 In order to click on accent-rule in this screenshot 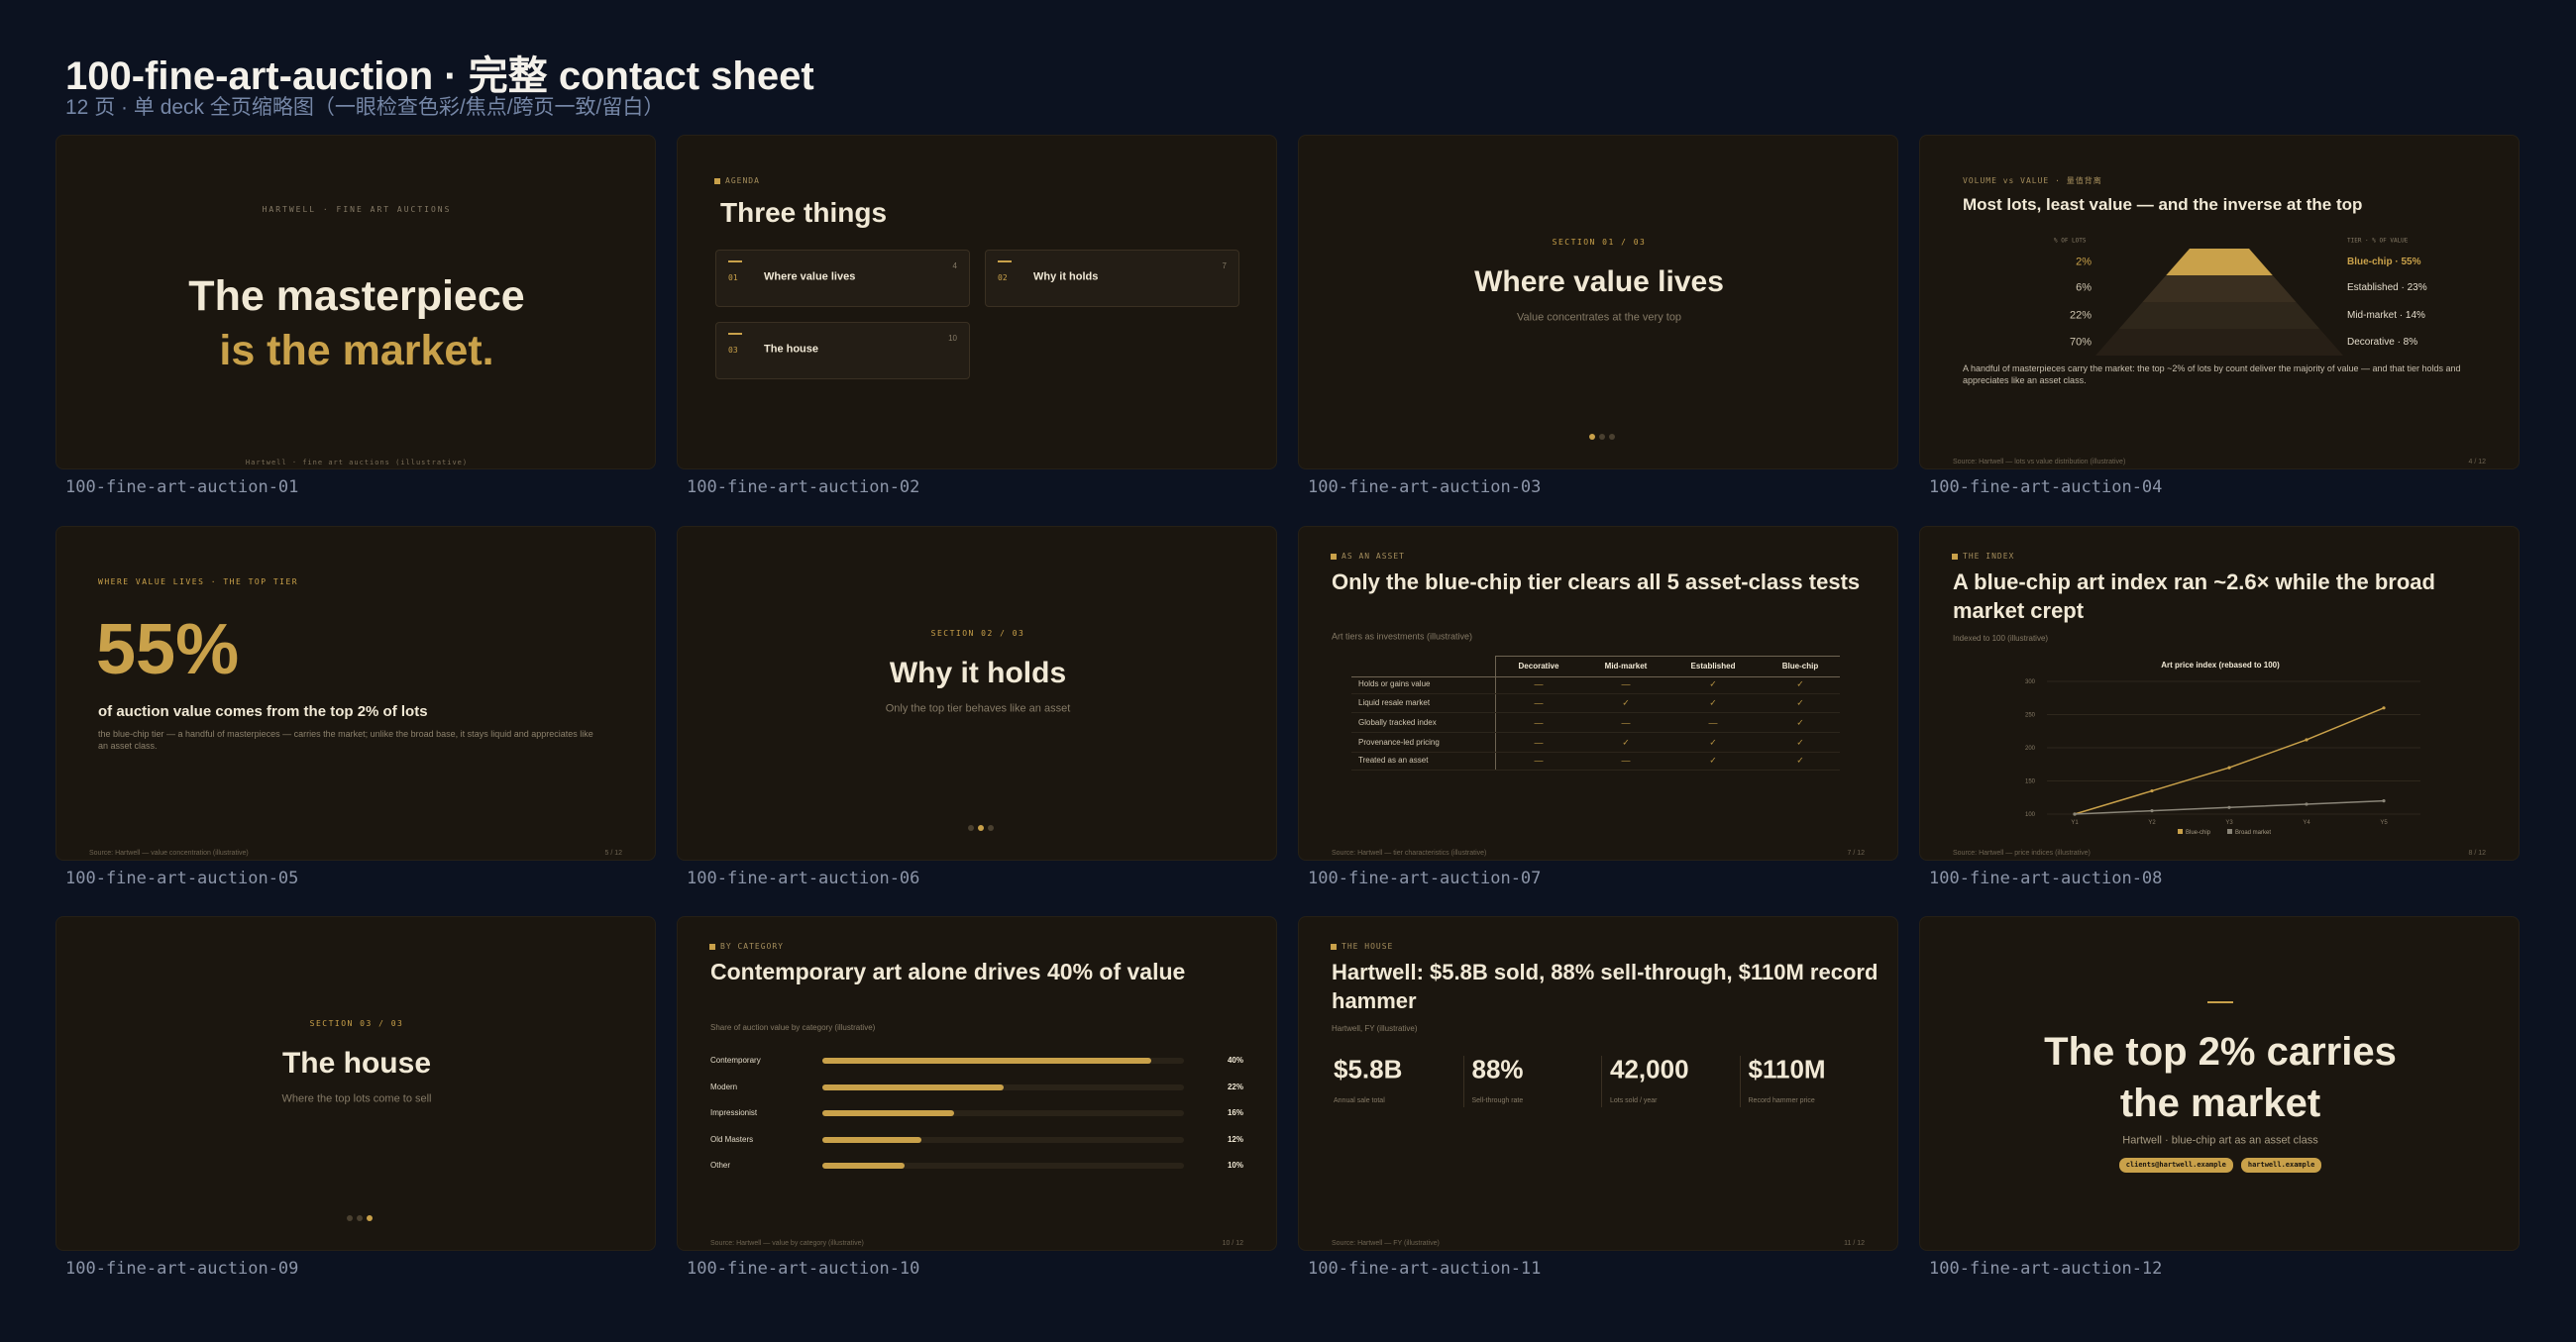, I will do `click(2220, 1002)`.